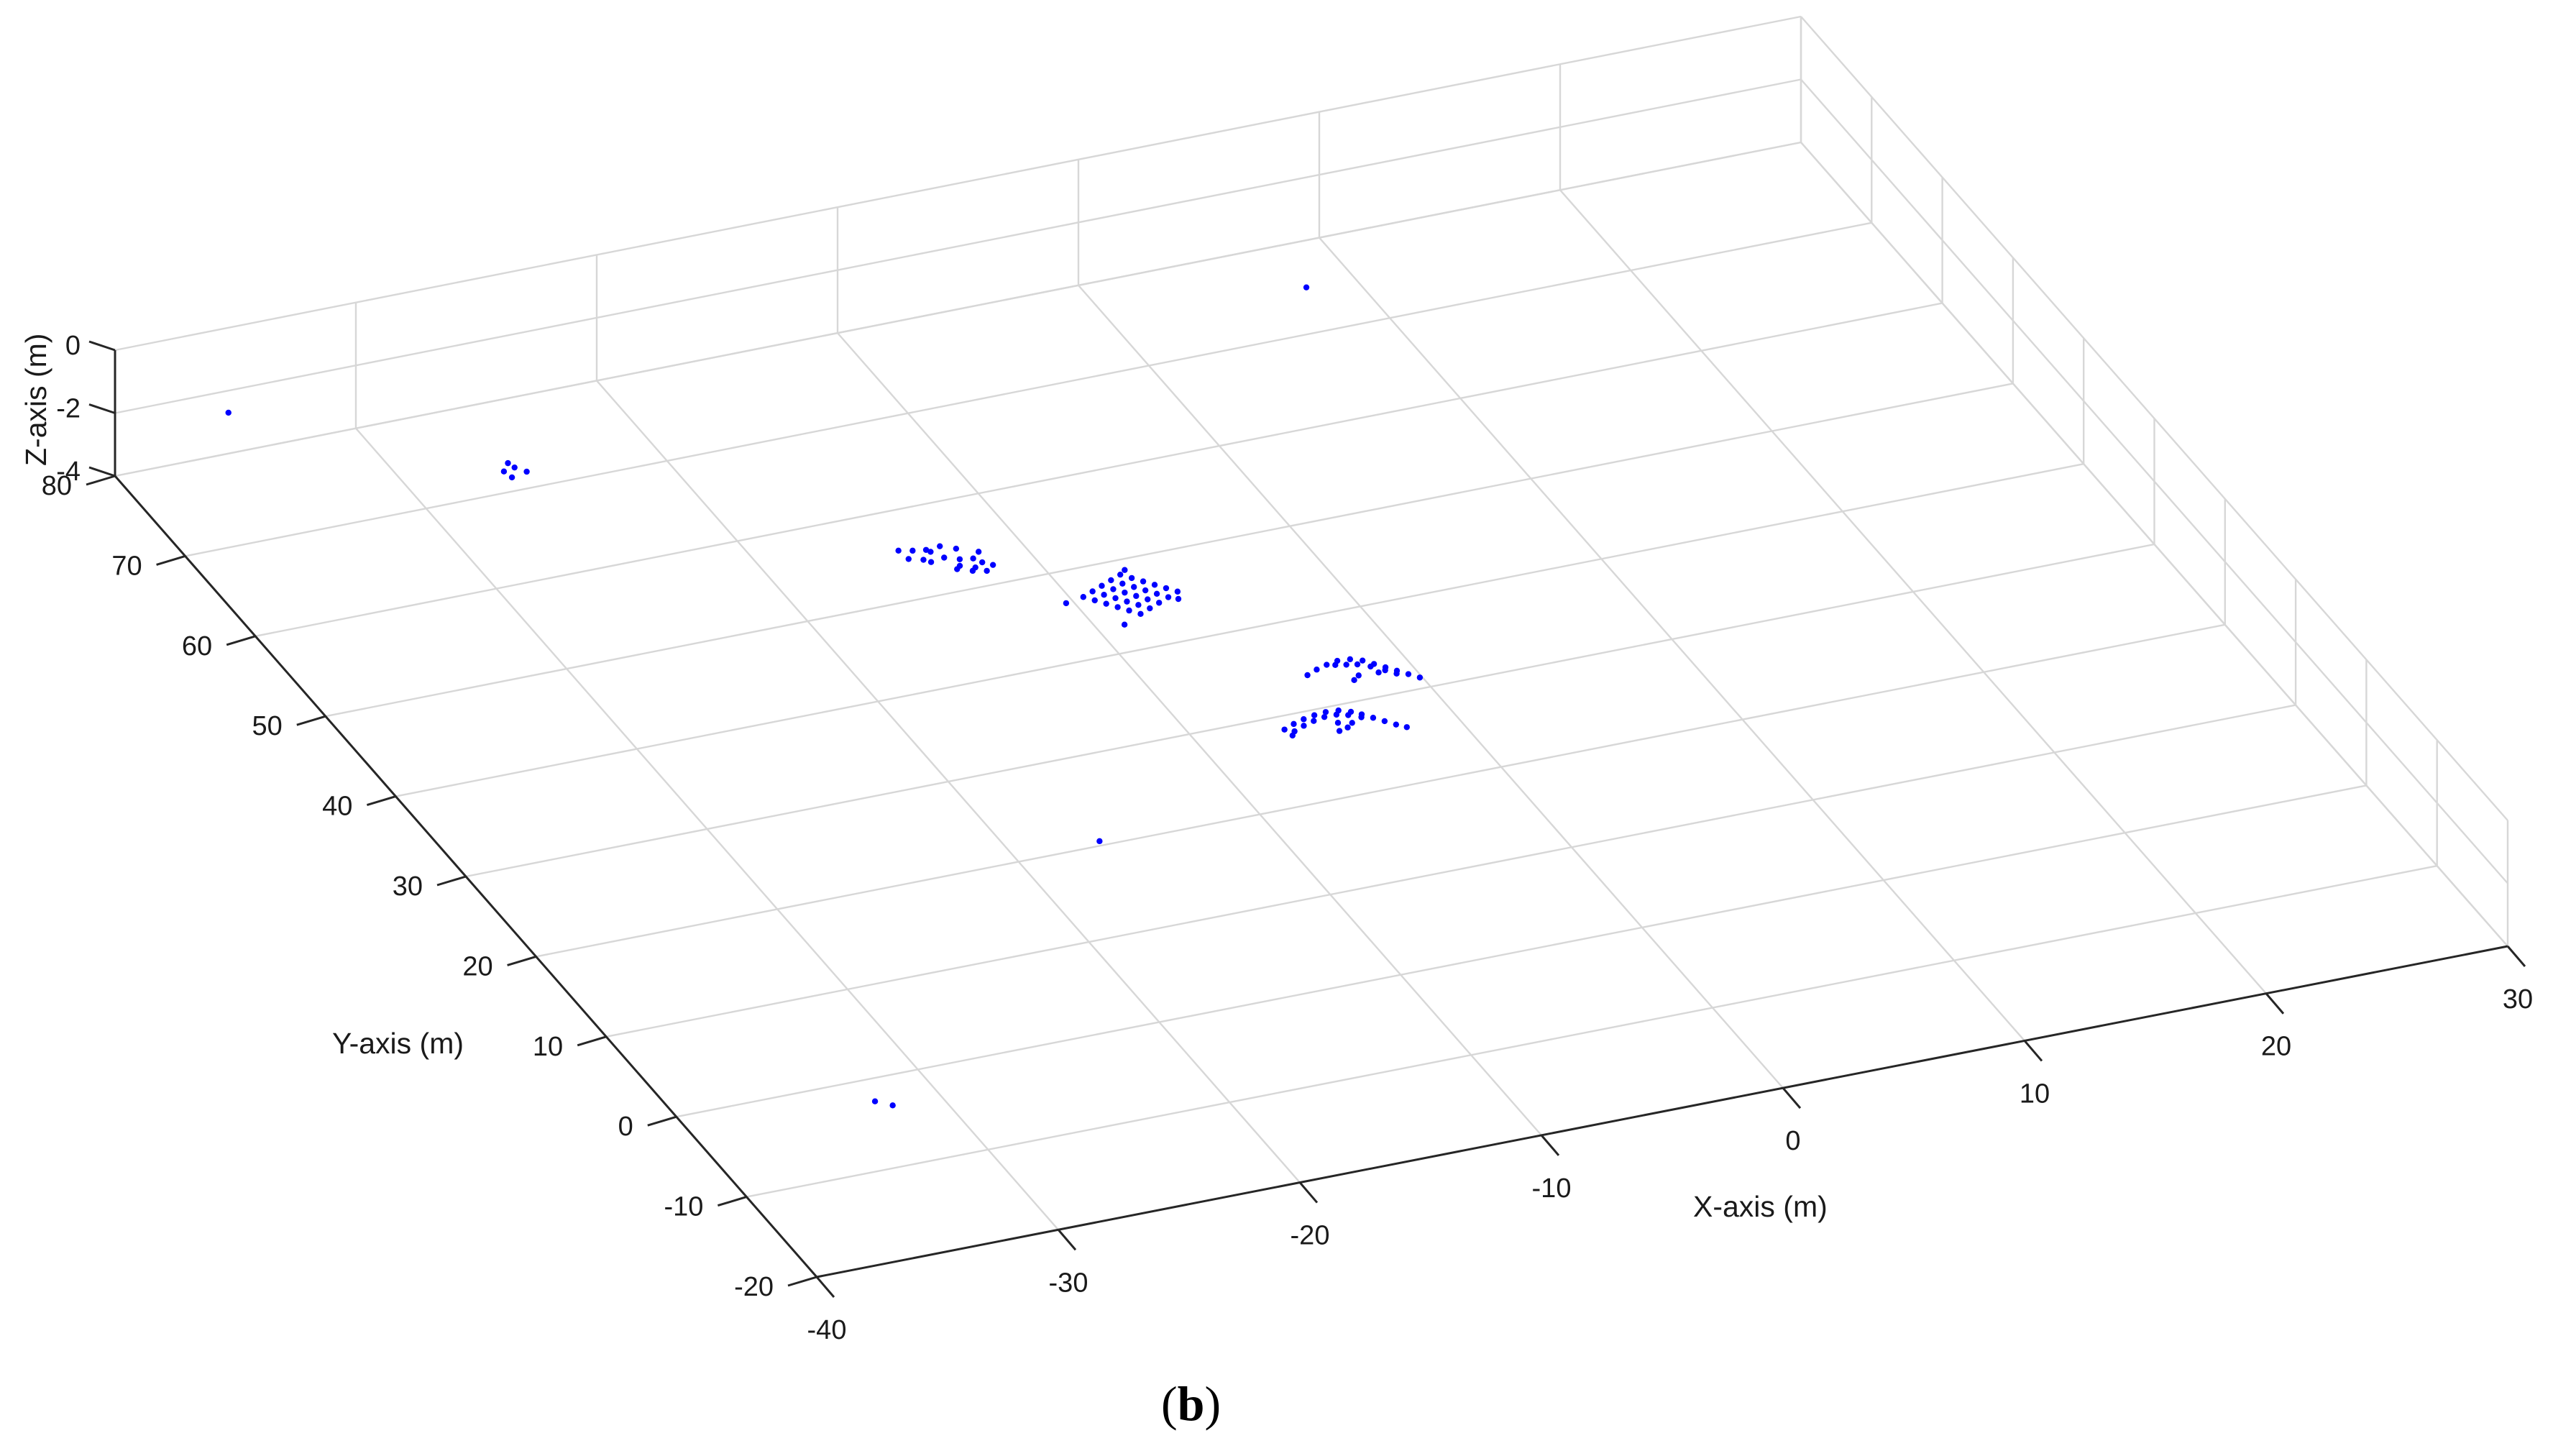  What do you see at coordinates (1761, 1206) in the screenshot?
I see `x-axis-label: X-axis (m)` at bounding box center [1761, 1206].